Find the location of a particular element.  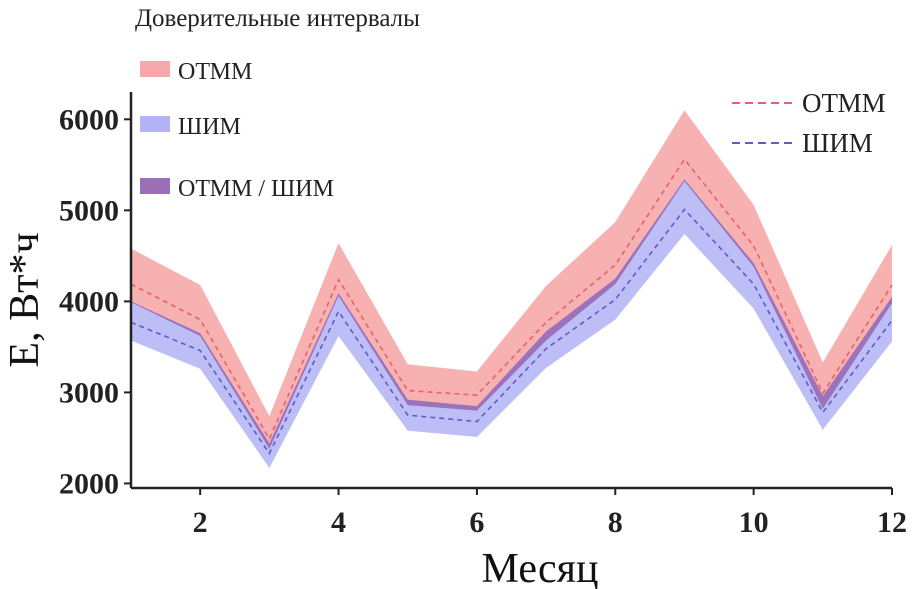

x-tick-label: 8 is located at coordinates (615, 522).